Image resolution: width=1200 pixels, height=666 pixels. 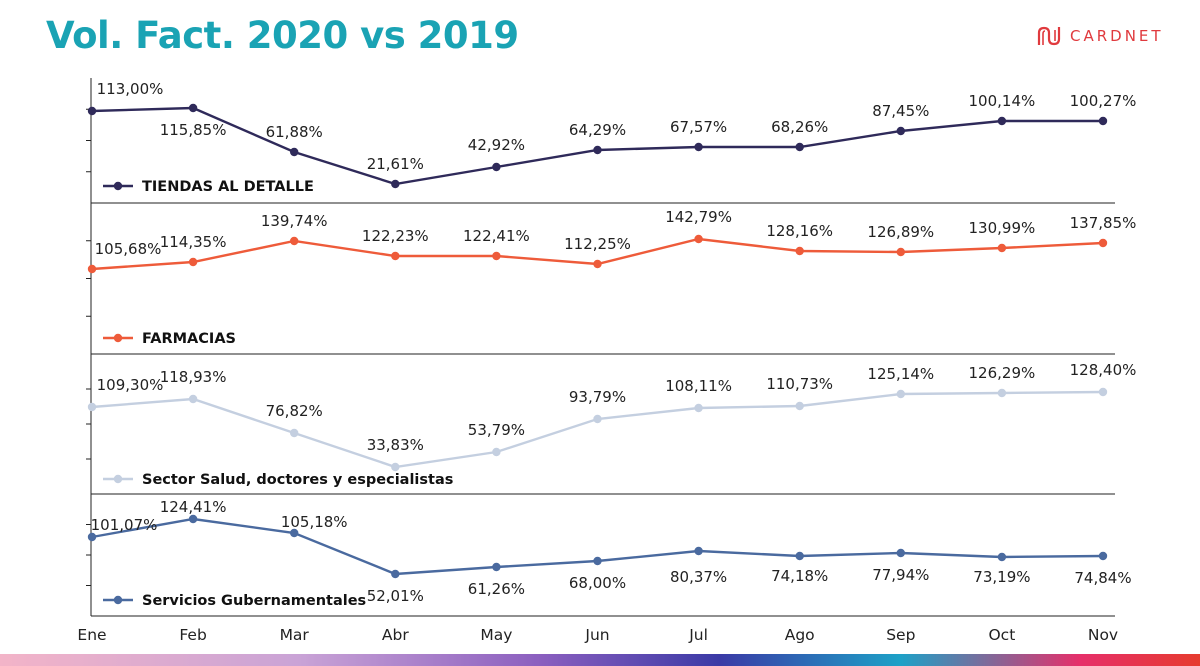 What do you see at coordinates (193, 130) in the screenshot?
I see `data-label: 115,85%` at bounding box center [193, 130].